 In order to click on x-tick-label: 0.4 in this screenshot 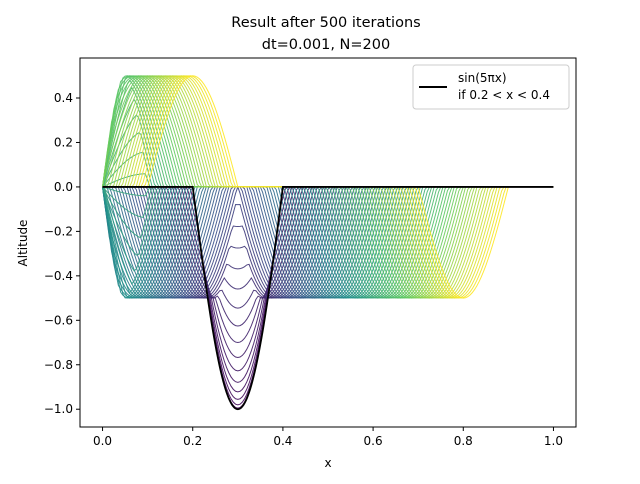, I will do `click(282, 441)`.